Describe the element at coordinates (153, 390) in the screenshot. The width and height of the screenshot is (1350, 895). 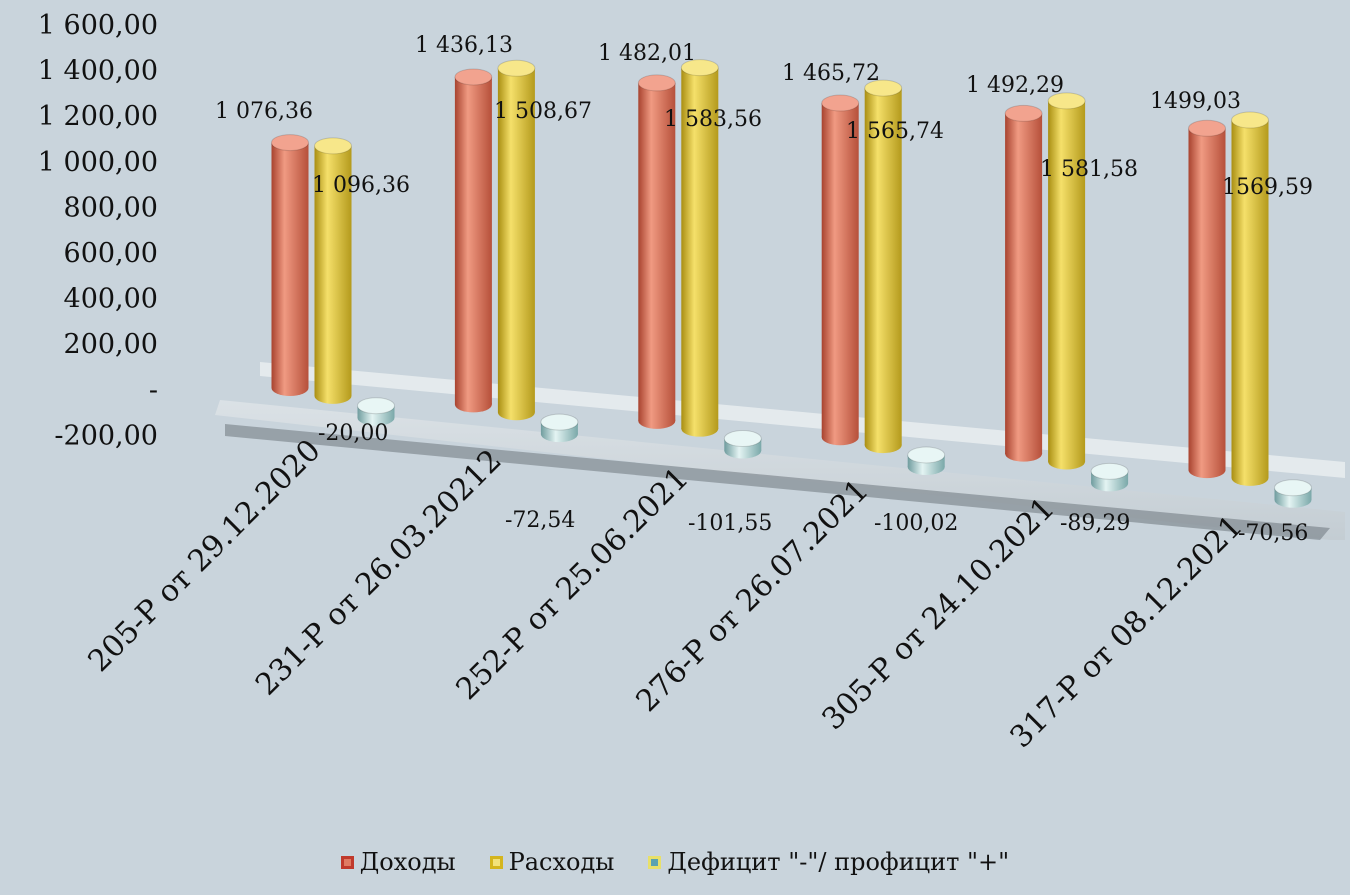
I see `y-tick-label: -` at that location.